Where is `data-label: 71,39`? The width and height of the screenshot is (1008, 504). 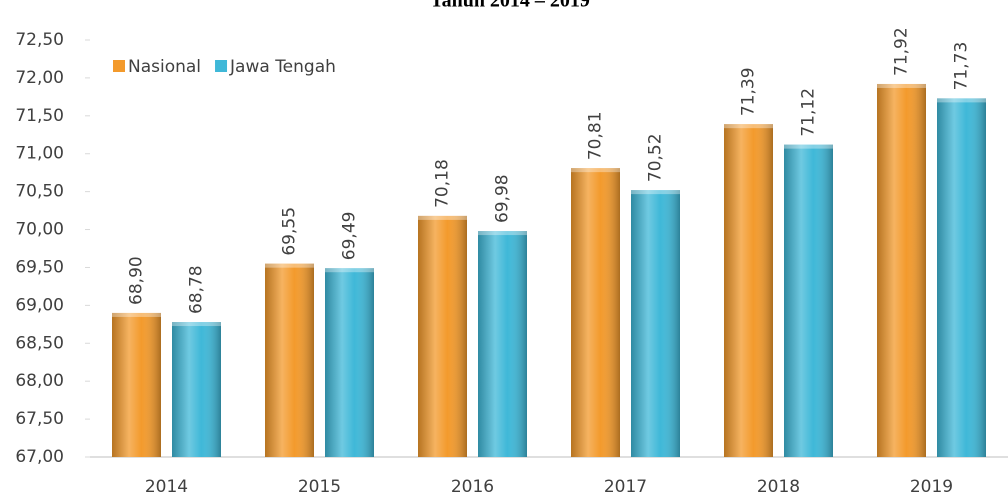
data-label: 71,39 is located at coordinates (749, 91).